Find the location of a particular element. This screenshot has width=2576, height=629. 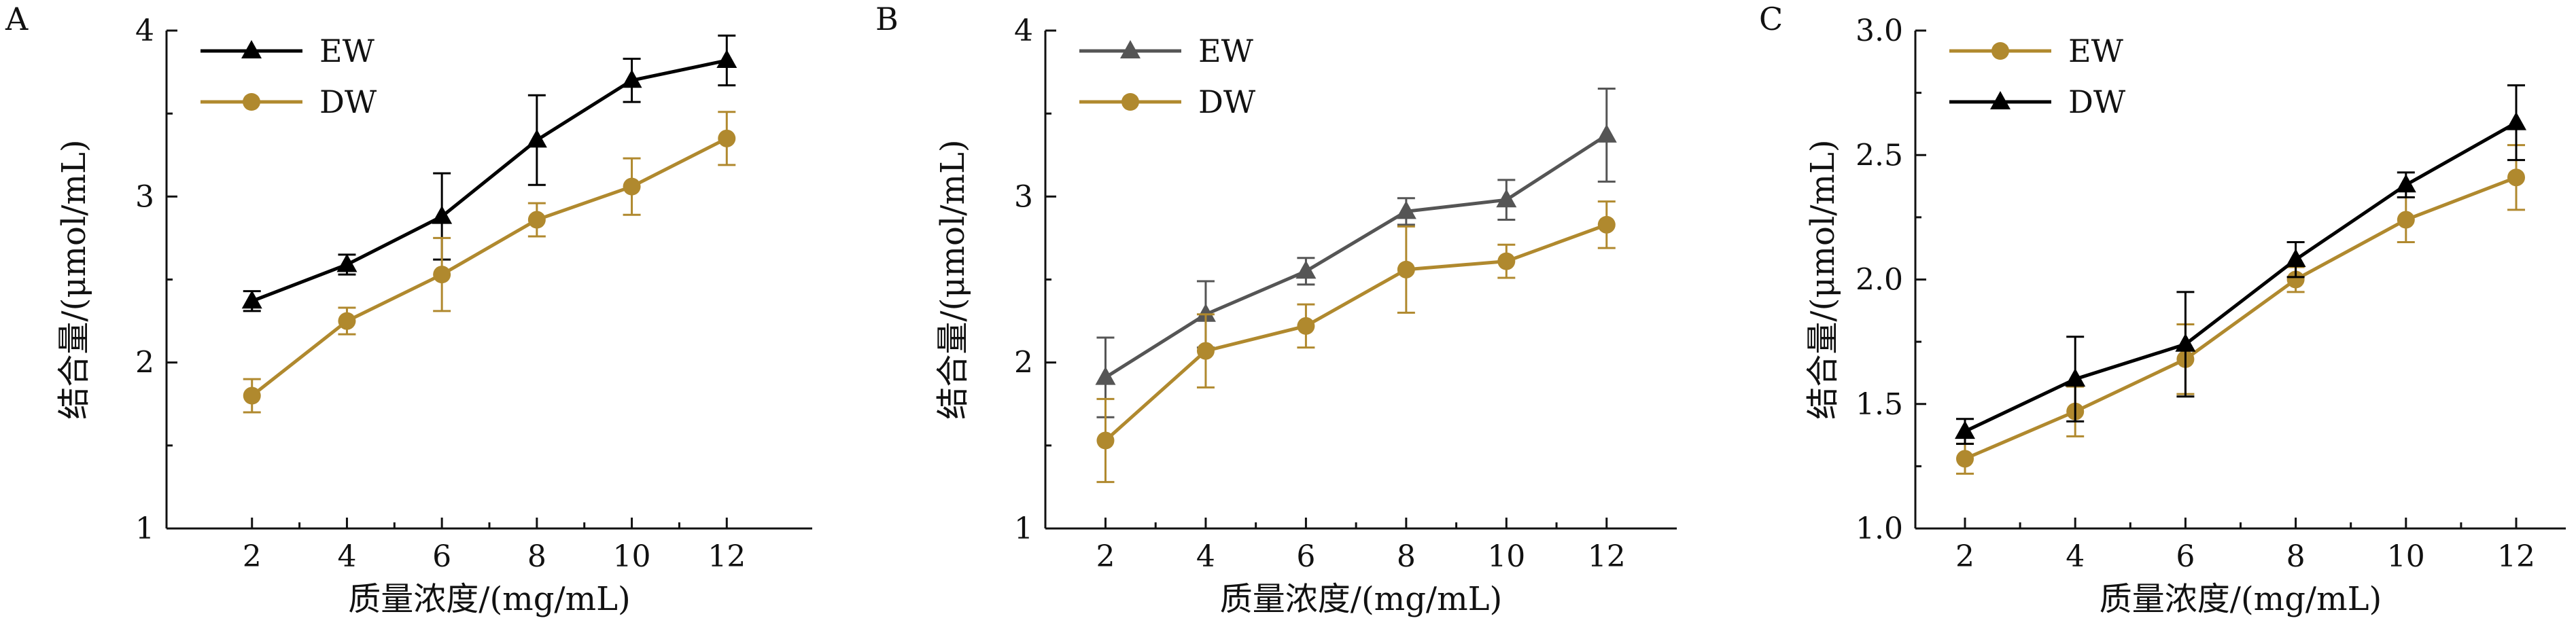

y-tick-label: 2 is located at coordinates (144, 363).